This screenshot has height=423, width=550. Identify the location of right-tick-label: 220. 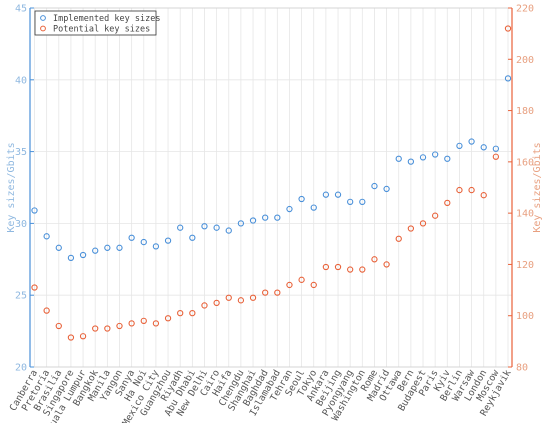
(525, 9).